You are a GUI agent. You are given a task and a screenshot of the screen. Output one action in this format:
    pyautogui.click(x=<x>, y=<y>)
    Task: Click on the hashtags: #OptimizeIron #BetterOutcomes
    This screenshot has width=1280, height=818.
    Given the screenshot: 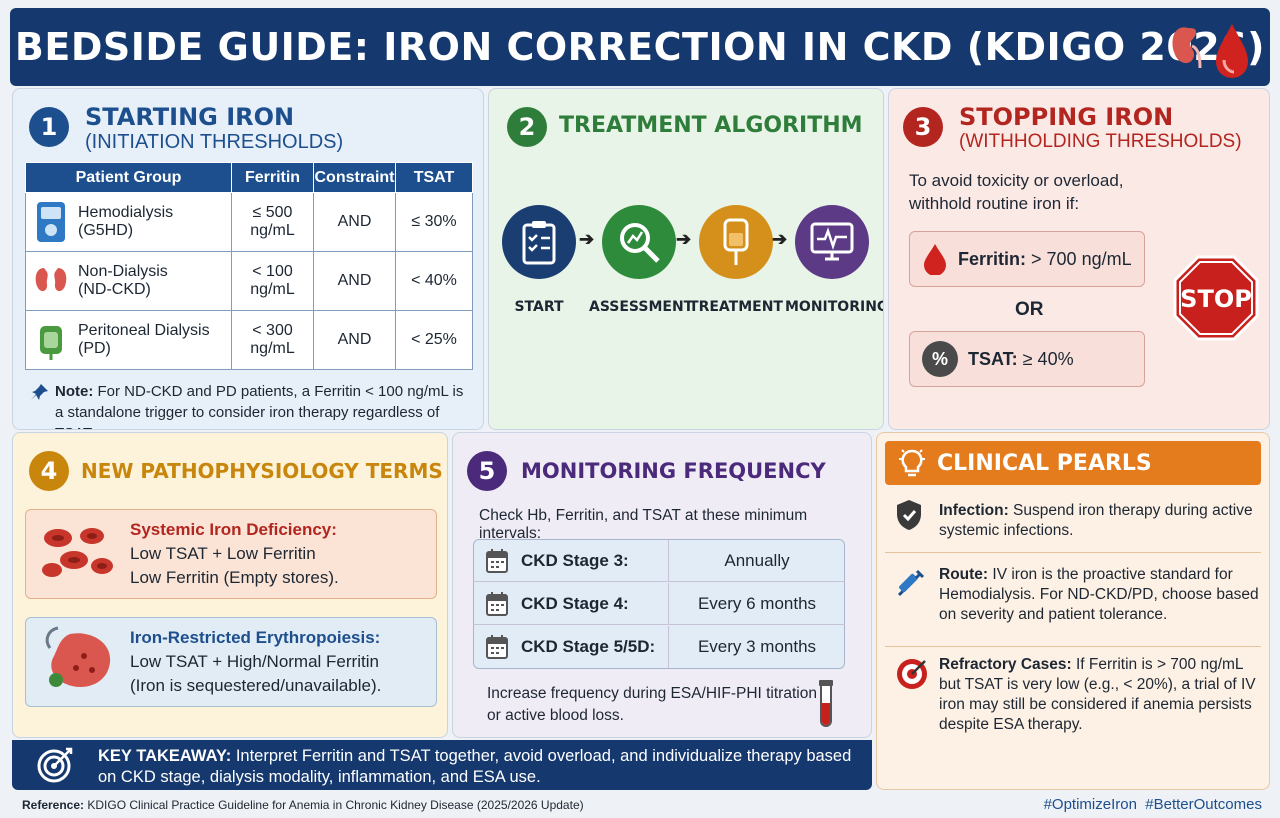 What is the action you would take?
    pyautogui.click(x=1152, y=804)
    